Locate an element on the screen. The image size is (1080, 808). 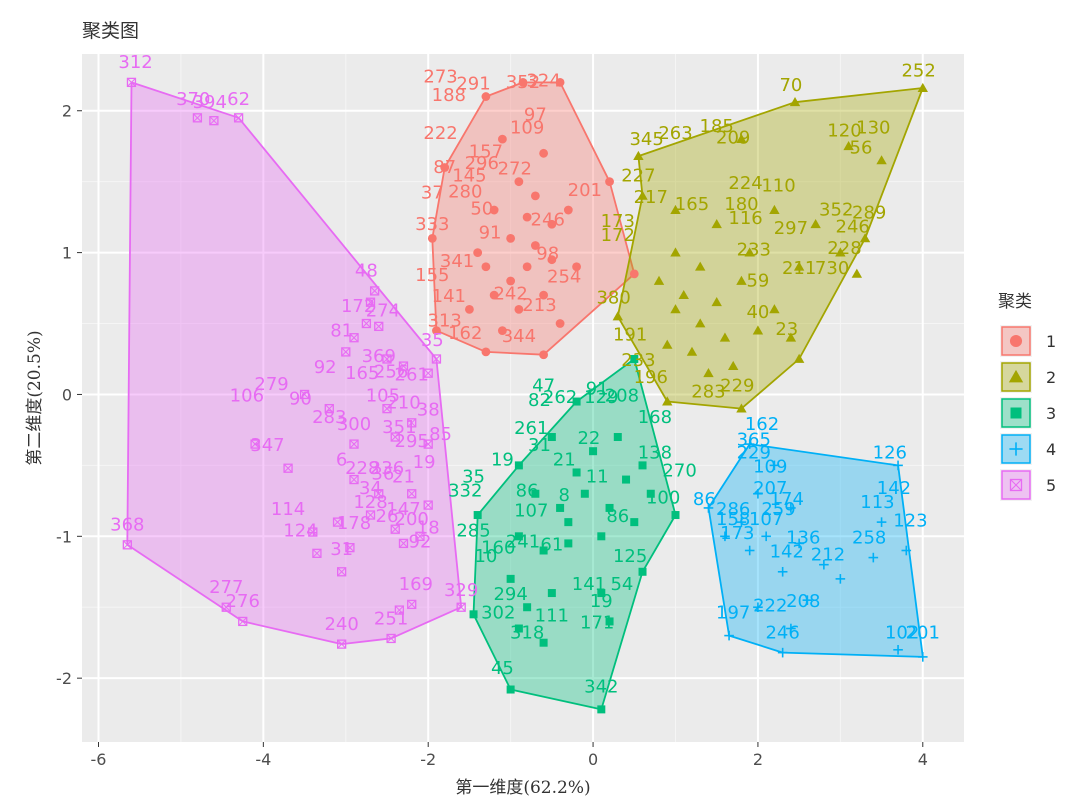
point-label: 160 is located at coordinates (498, 547).